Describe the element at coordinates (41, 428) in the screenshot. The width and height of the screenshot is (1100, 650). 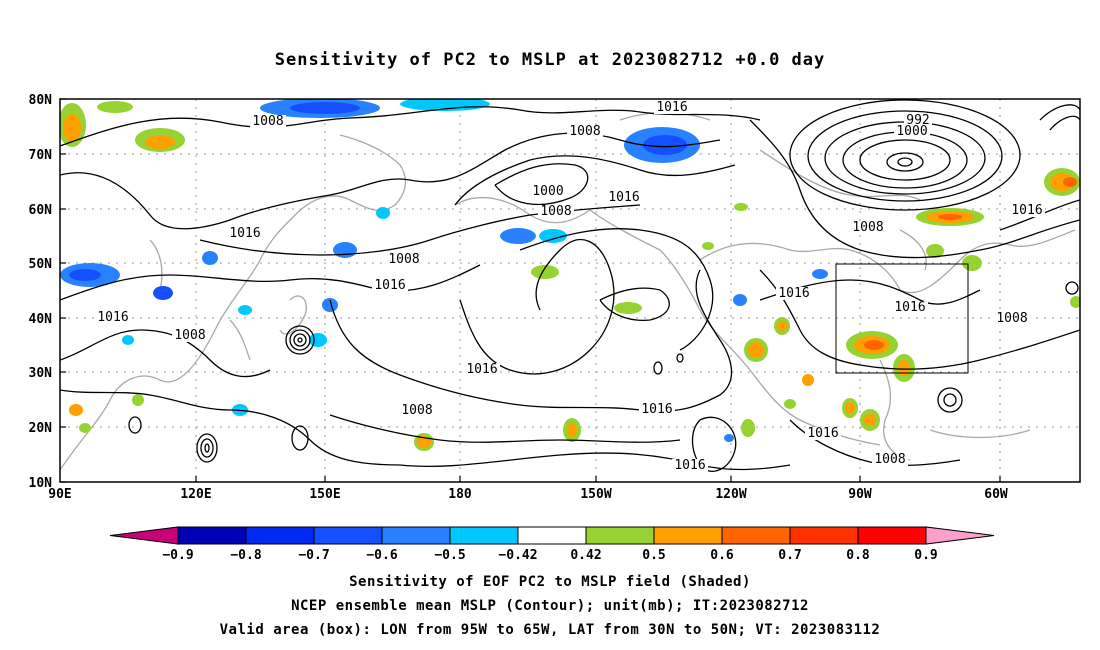
I see `lat-label-20n: 20N` at that location.